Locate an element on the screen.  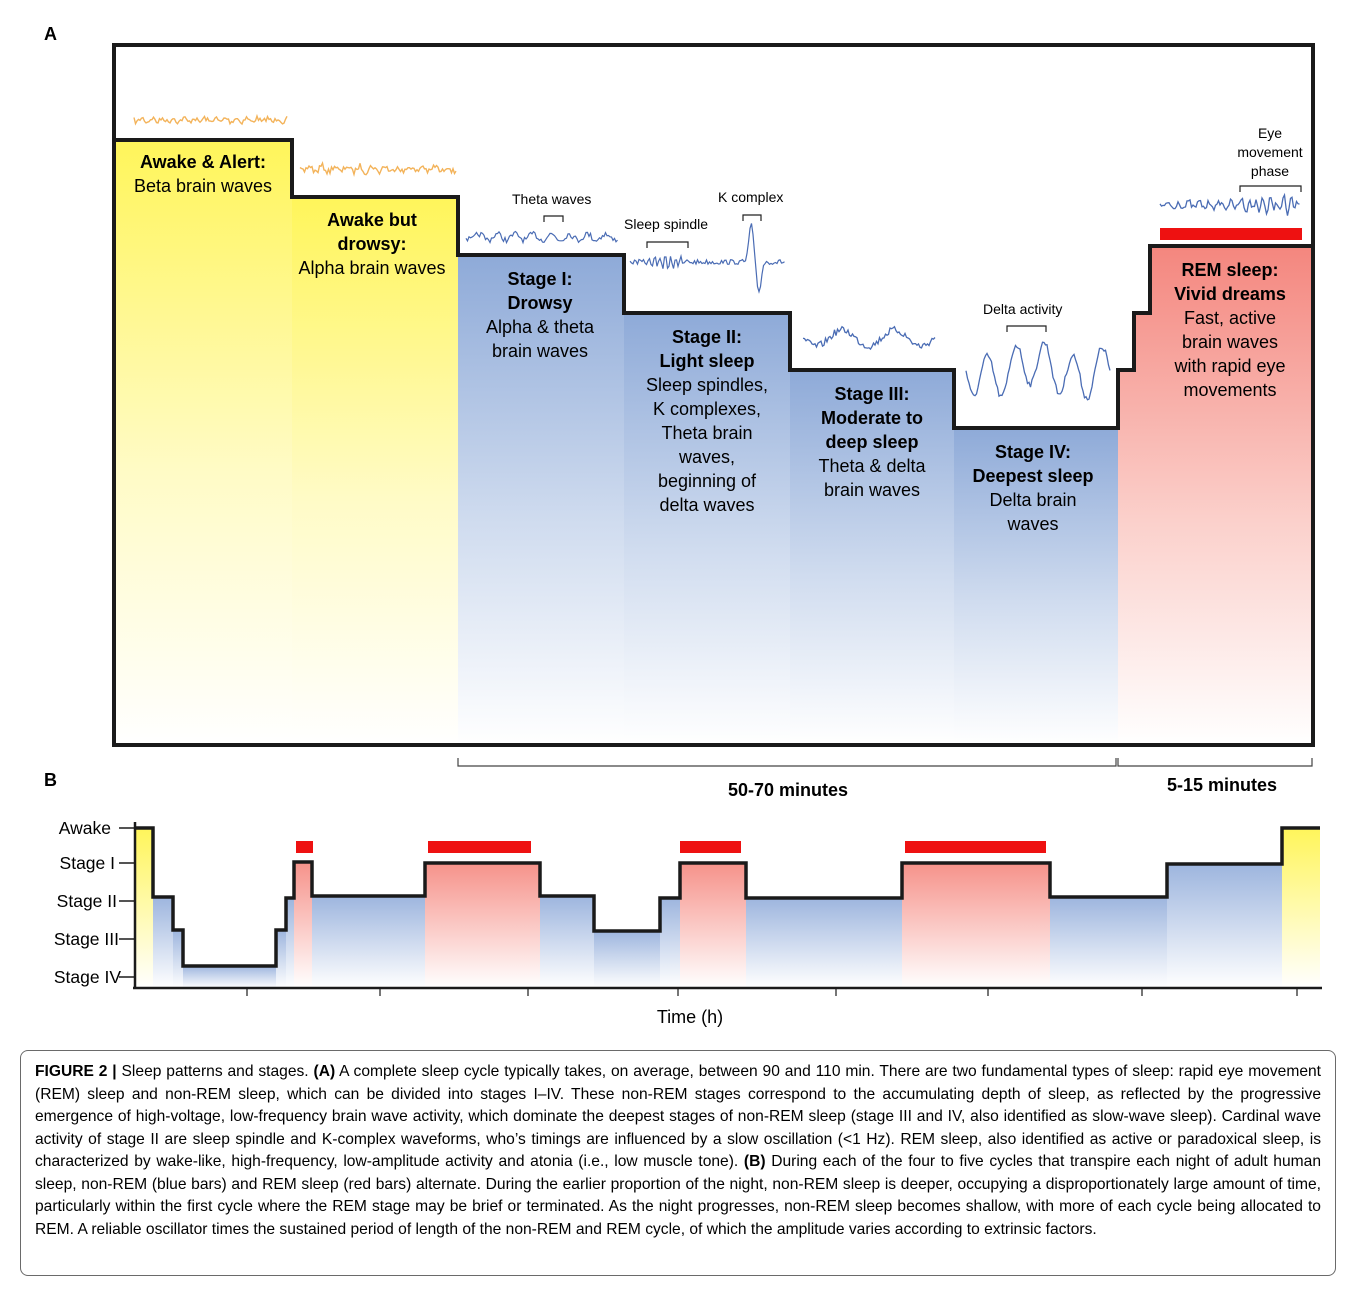
eye-movement-bracket is located at coordinates (1270, 188).